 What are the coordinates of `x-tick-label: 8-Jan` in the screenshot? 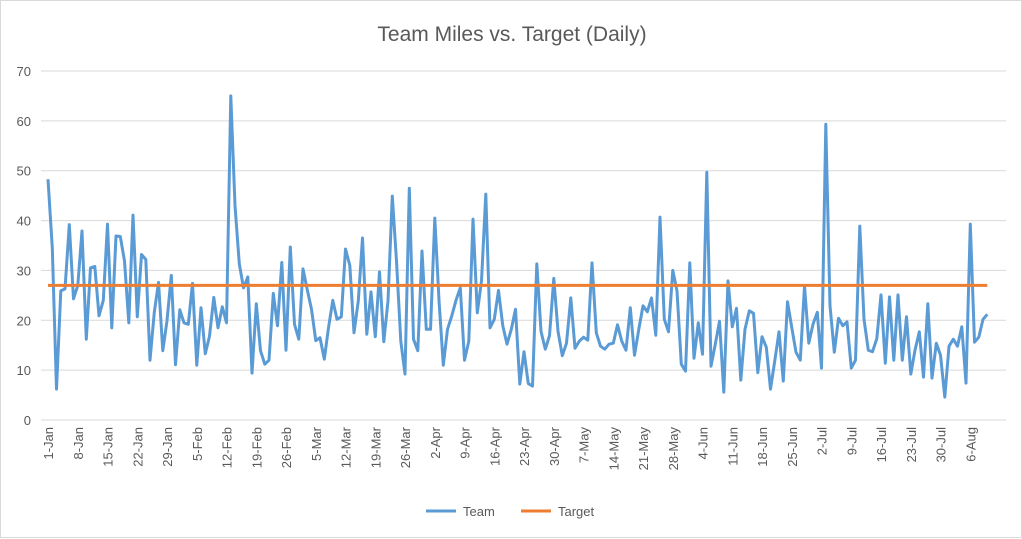 It's located at (78, 443).